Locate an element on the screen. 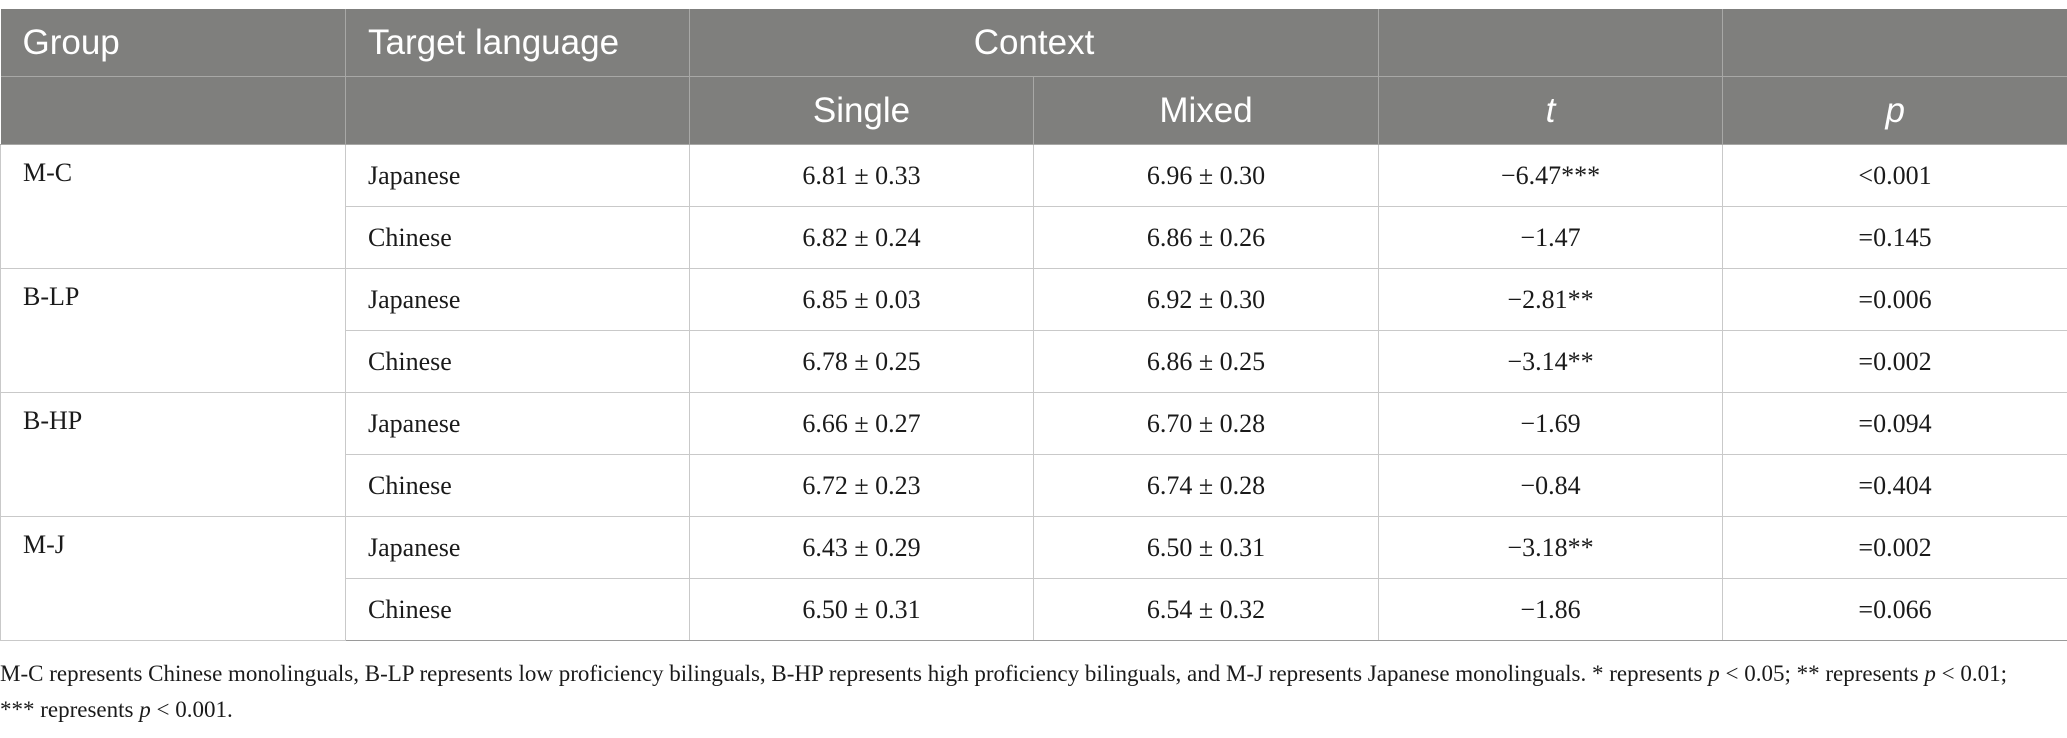  header-row-2: Single Mixed t p is located at coordinates (1033, 110).